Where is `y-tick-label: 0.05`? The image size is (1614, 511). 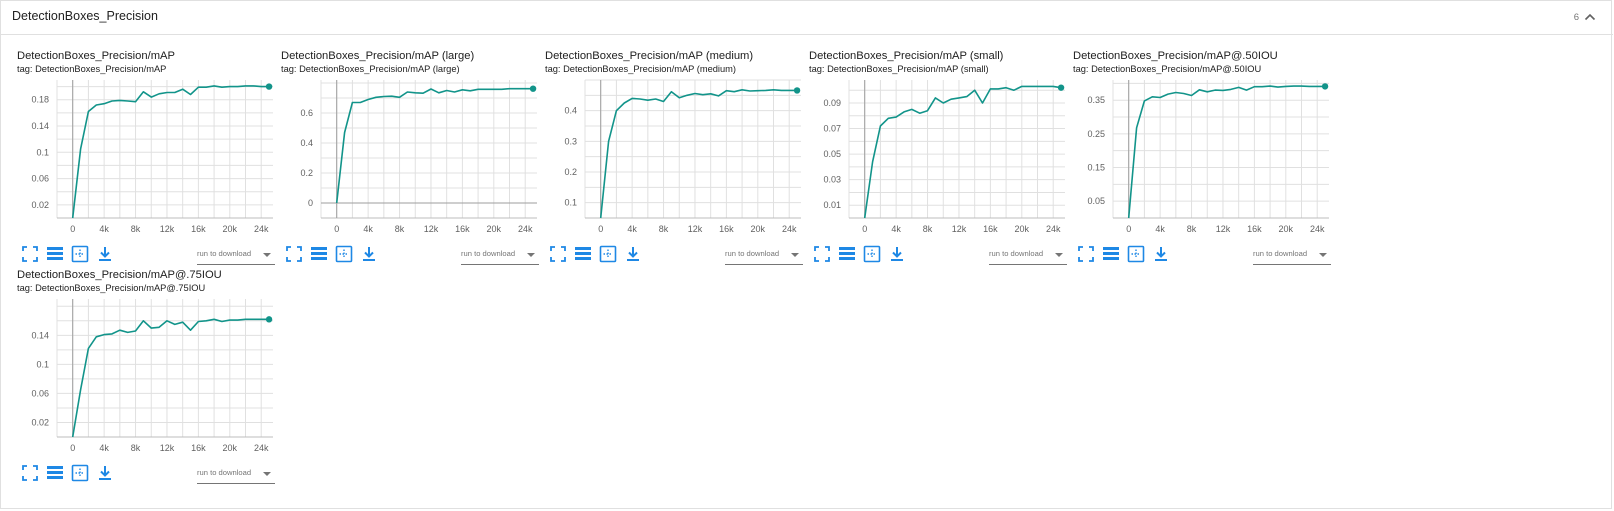
y-tick-label: 0.05 is located at coordinates (832, 154).